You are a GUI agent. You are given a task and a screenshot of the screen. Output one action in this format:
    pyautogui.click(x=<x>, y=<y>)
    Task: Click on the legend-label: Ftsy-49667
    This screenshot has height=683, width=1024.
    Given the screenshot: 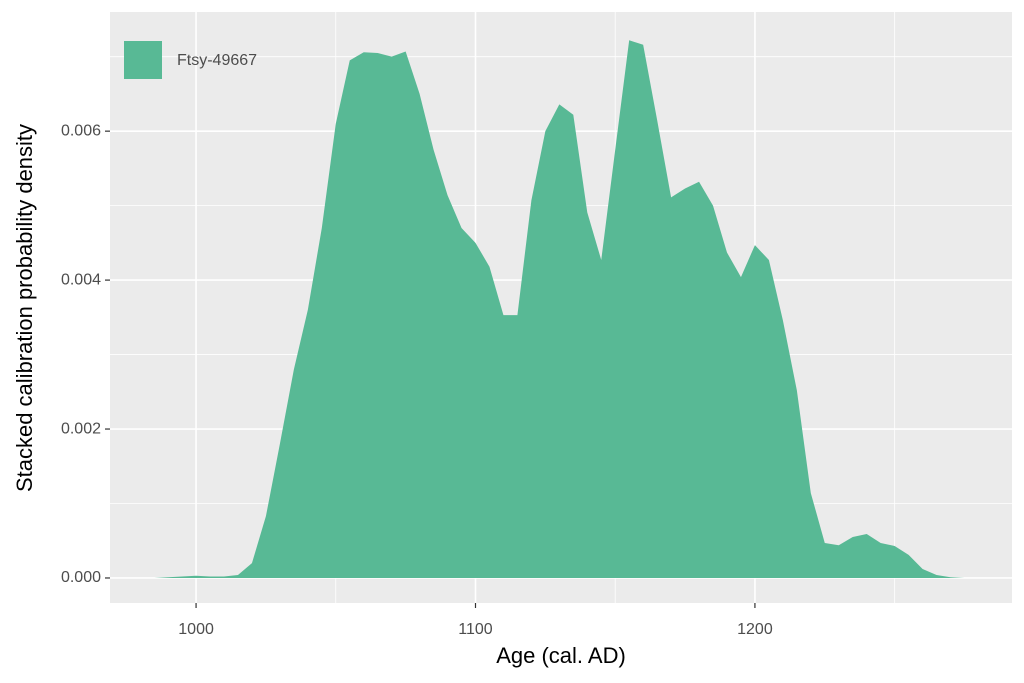 What is the action you would take?
    pyautogui.click(x=217, y=60)
    